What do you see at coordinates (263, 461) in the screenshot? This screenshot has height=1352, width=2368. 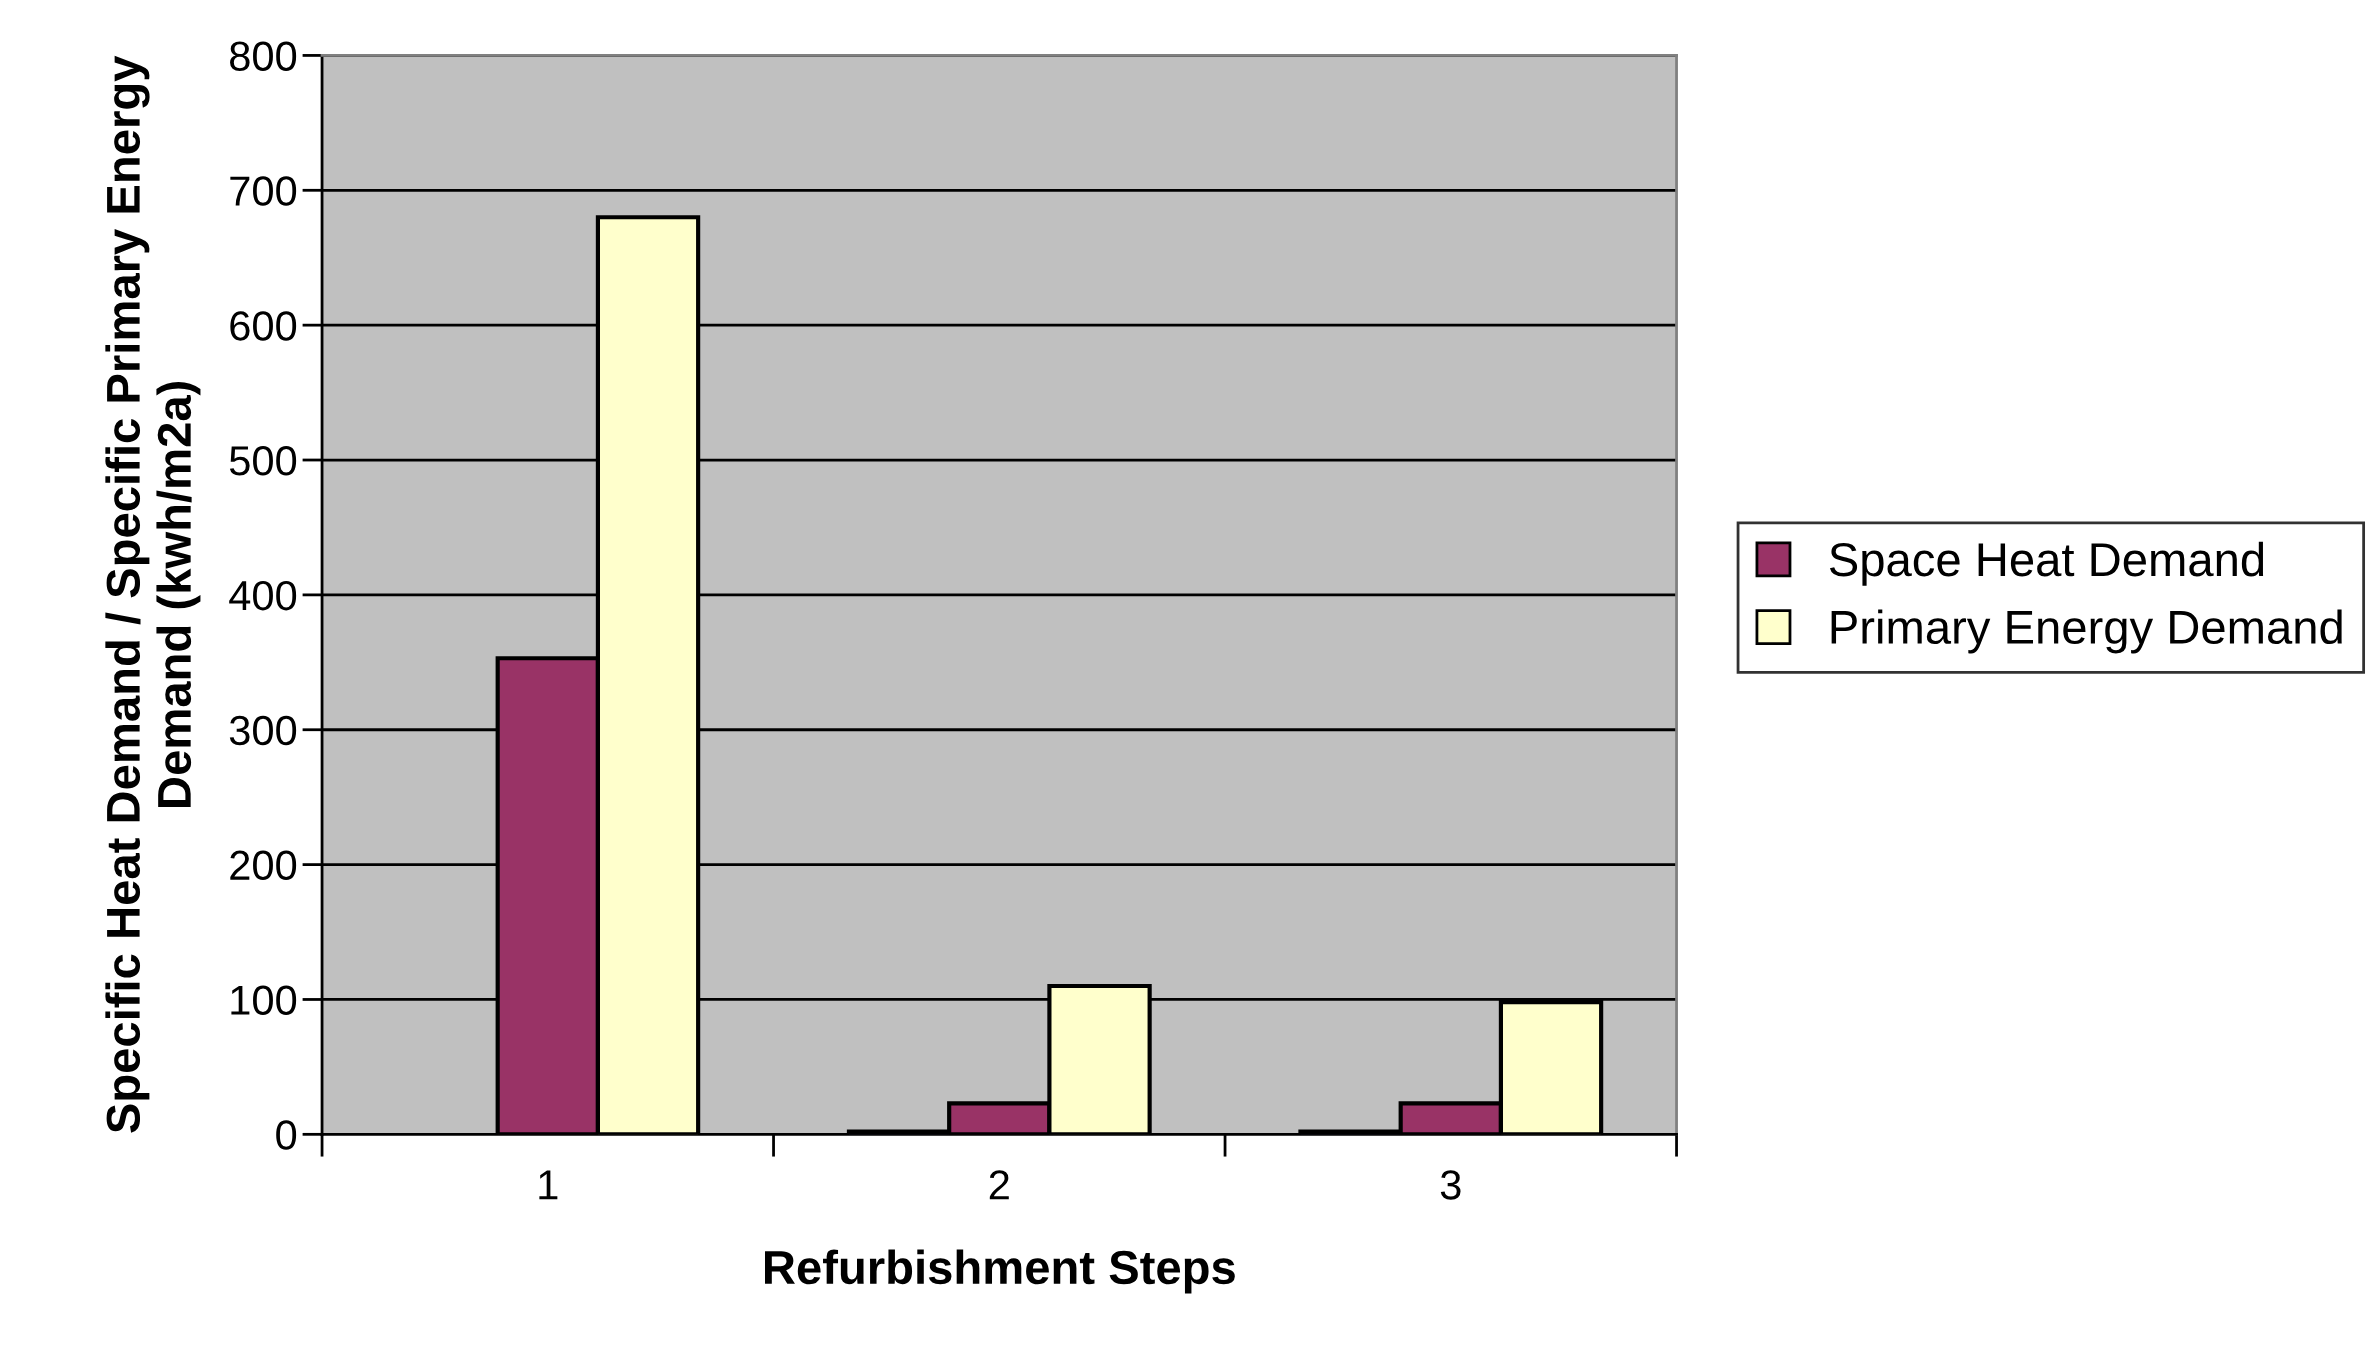 I see `y-tick-label: 500` at bounding box center [263, 461].